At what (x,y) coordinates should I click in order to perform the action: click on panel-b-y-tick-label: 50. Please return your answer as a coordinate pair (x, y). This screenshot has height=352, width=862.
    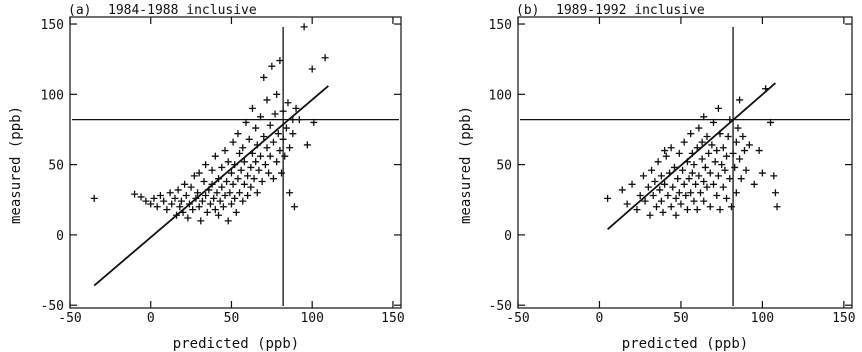
    Looking at the image, I should click on (504, 166).